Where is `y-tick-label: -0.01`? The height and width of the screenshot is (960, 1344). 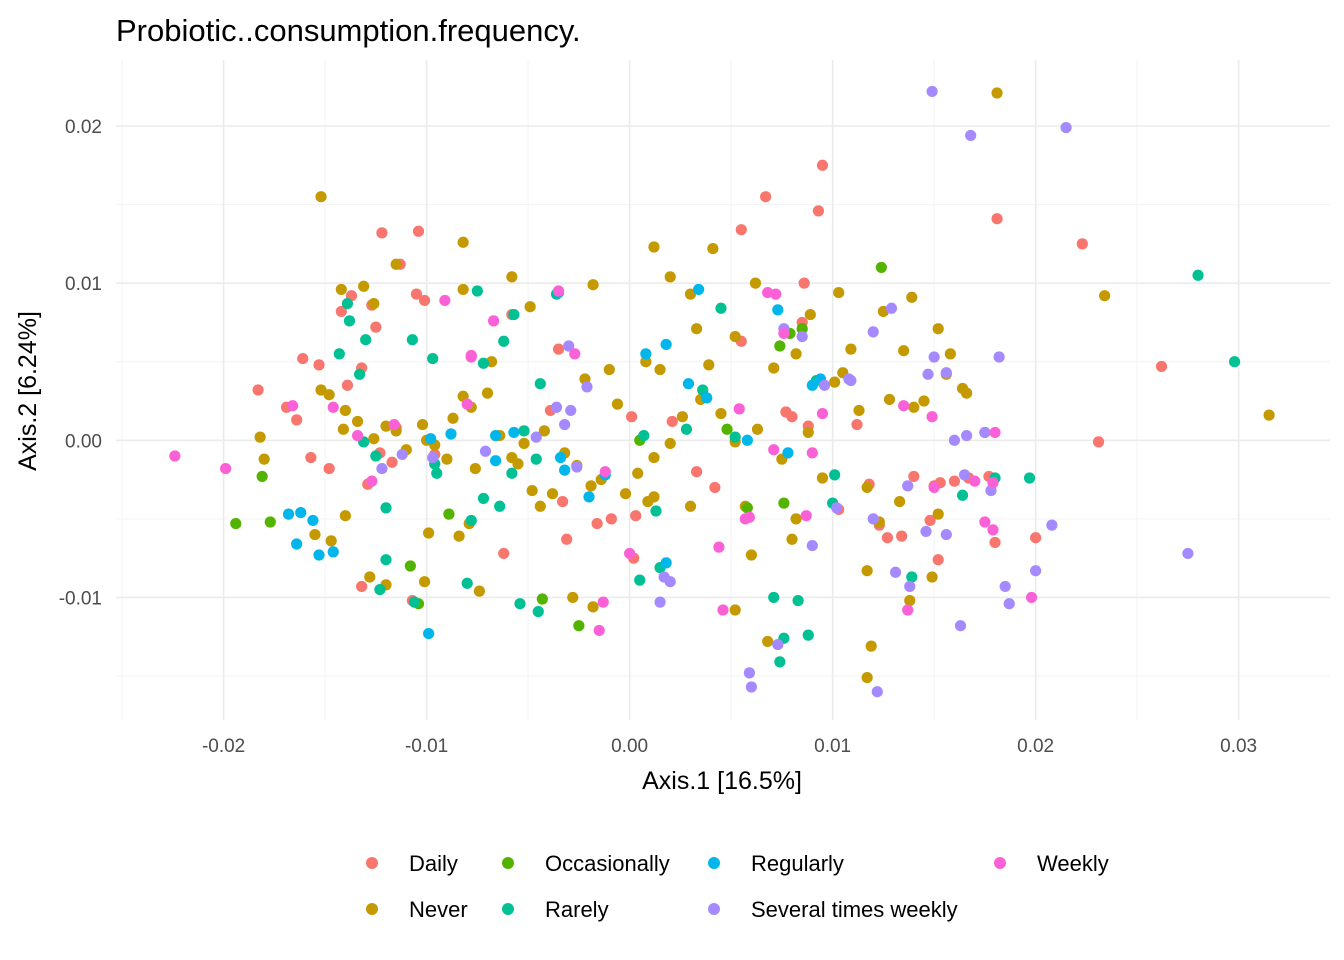 y-tick-label: -0.01 is located at coordinates (80, 598).